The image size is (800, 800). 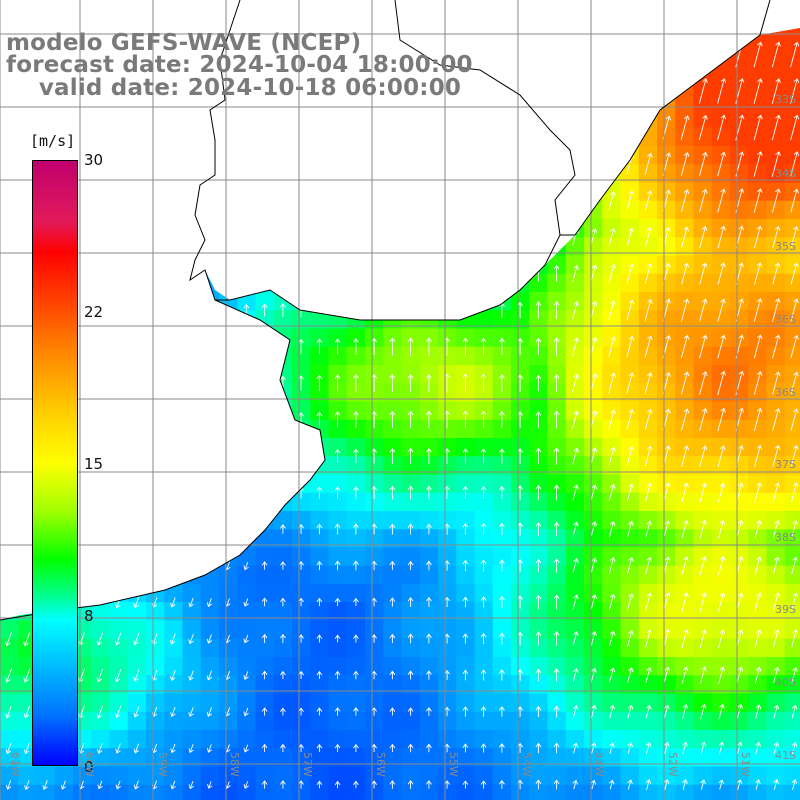 I want to click on lat-label: 39S, so click(x=785, y=609).